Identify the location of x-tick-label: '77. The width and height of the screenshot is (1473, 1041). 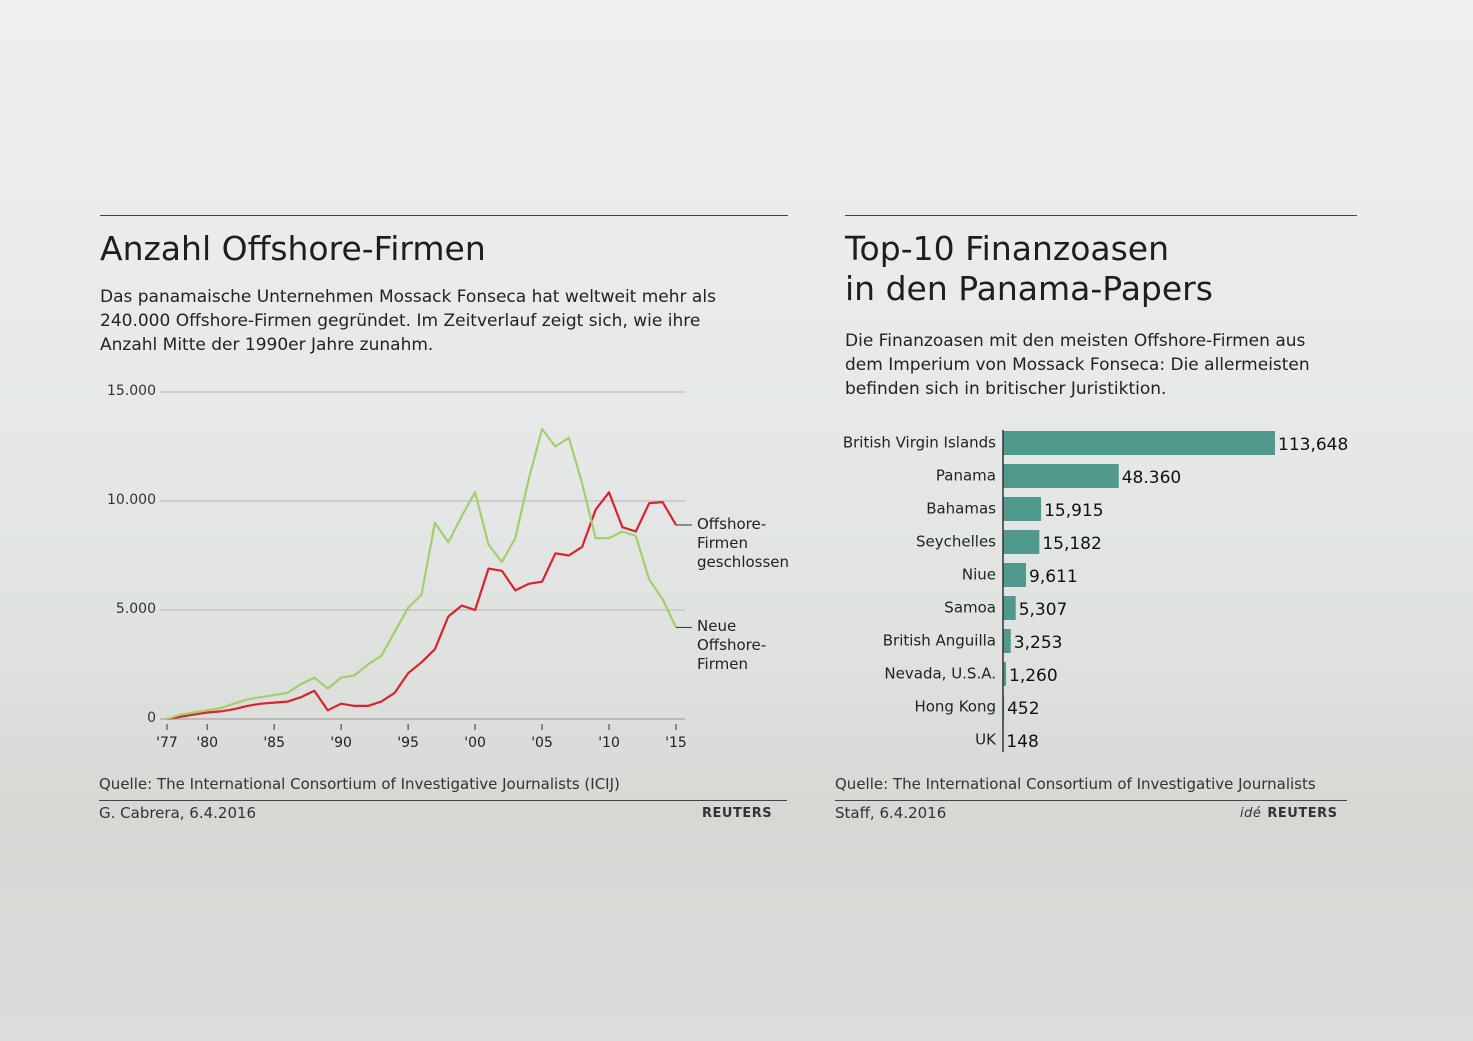
(167, 743).